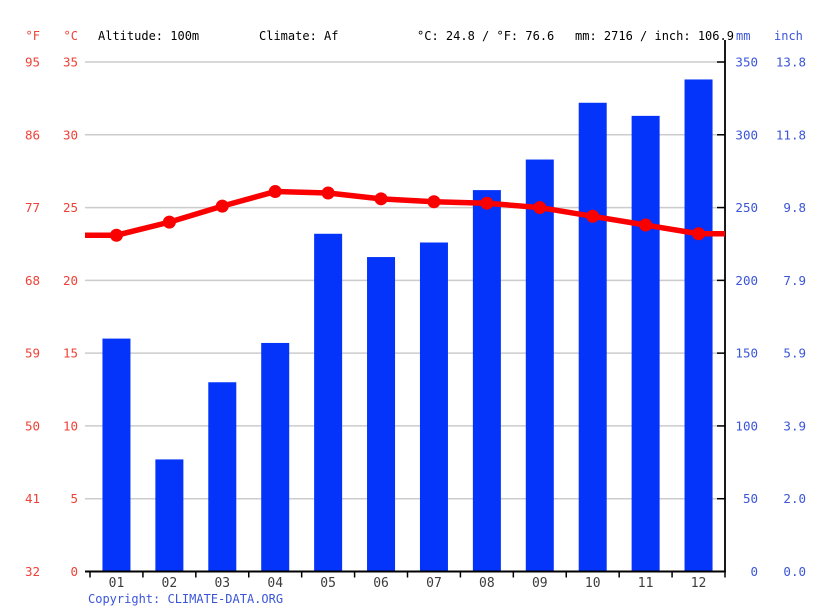  Describe the element at coordinates (750, 498) in the screenshot. I see `axis-label-mm: 50` at that location.